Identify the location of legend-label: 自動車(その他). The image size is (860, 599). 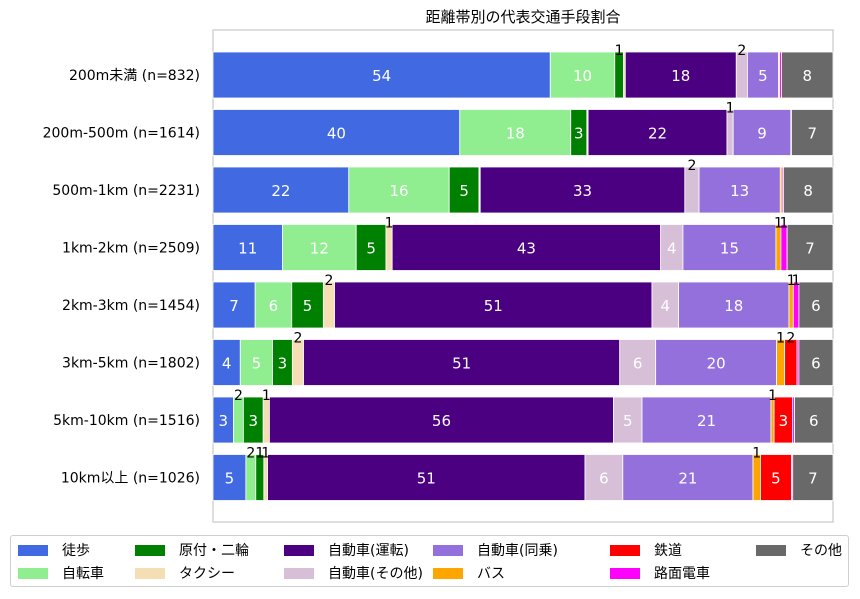
(375, 574).